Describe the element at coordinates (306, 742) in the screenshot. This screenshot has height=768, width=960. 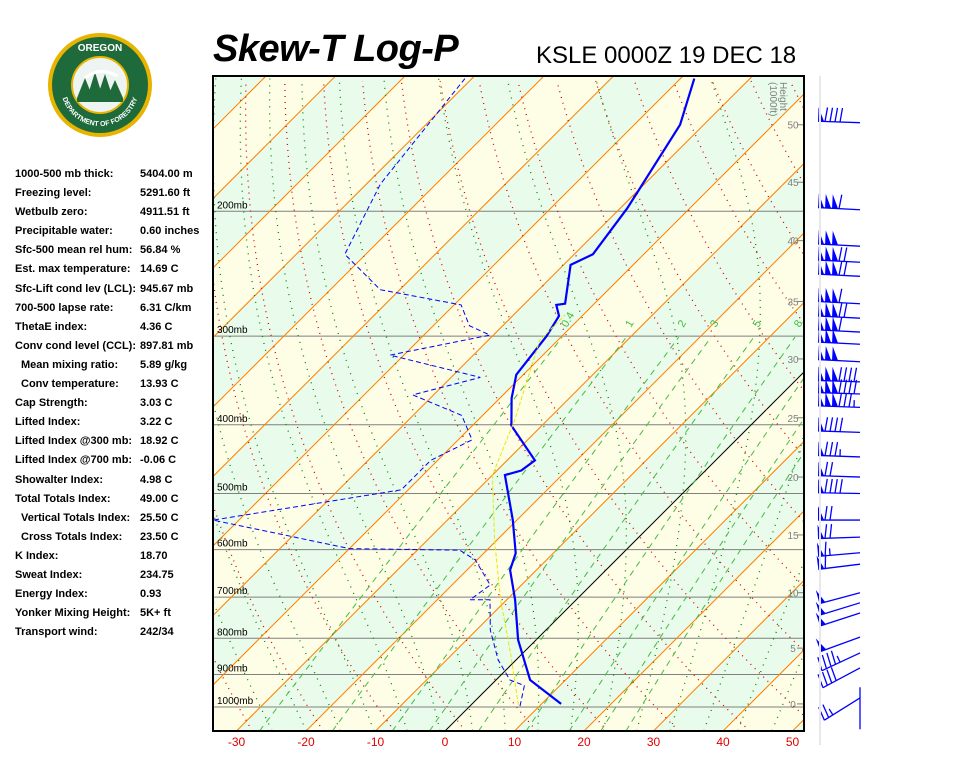
I see `temperature-tick-label: -20` at that location.